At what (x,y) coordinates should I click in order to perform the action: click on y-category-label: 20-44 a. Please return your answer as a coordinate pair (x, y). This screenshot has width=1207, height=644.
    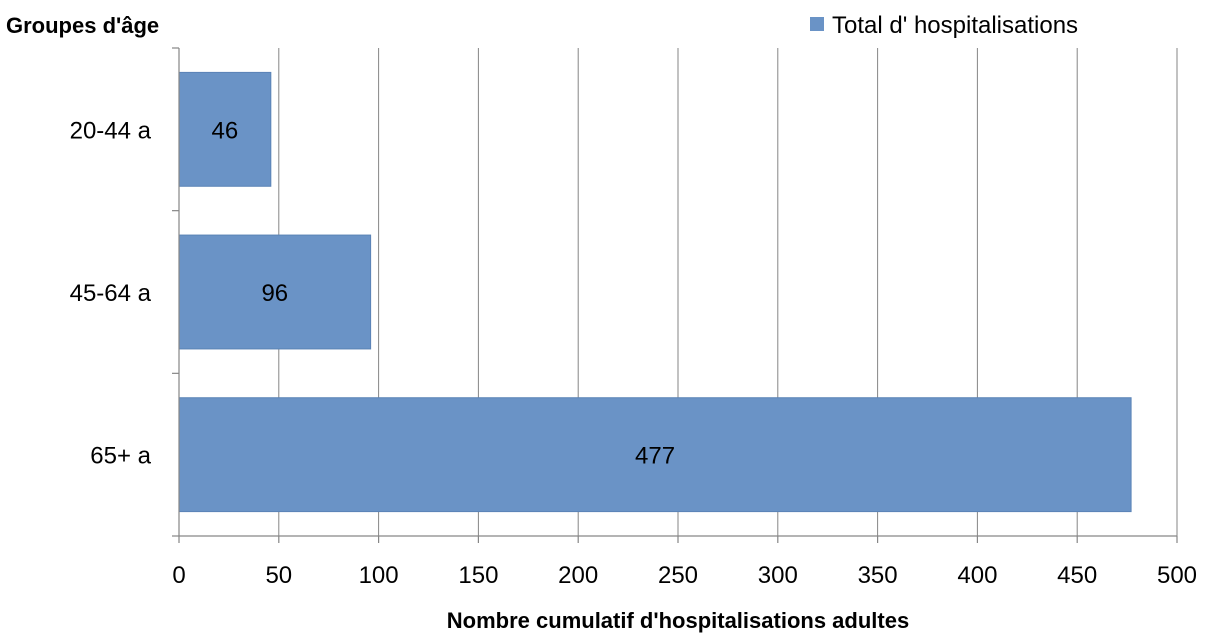
    Looking at the image, I should click on (111, 130).